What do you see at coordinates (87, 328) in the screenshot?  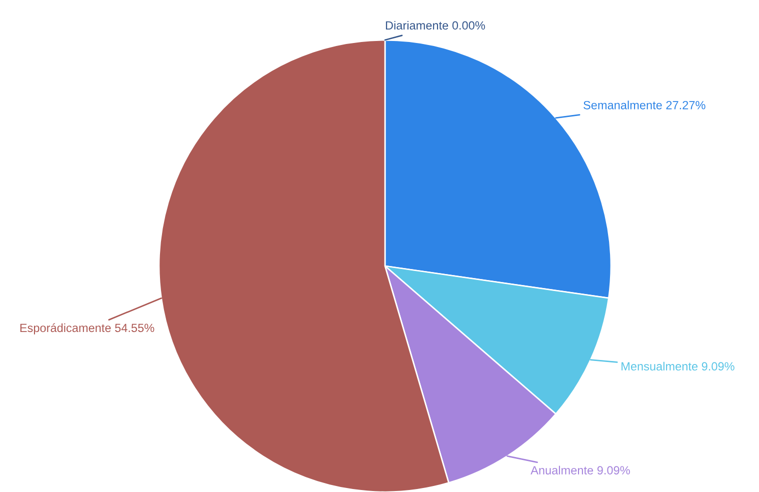 I see `slice-label: Esporádicamente 54.55%` at bounding box center [87, 328].